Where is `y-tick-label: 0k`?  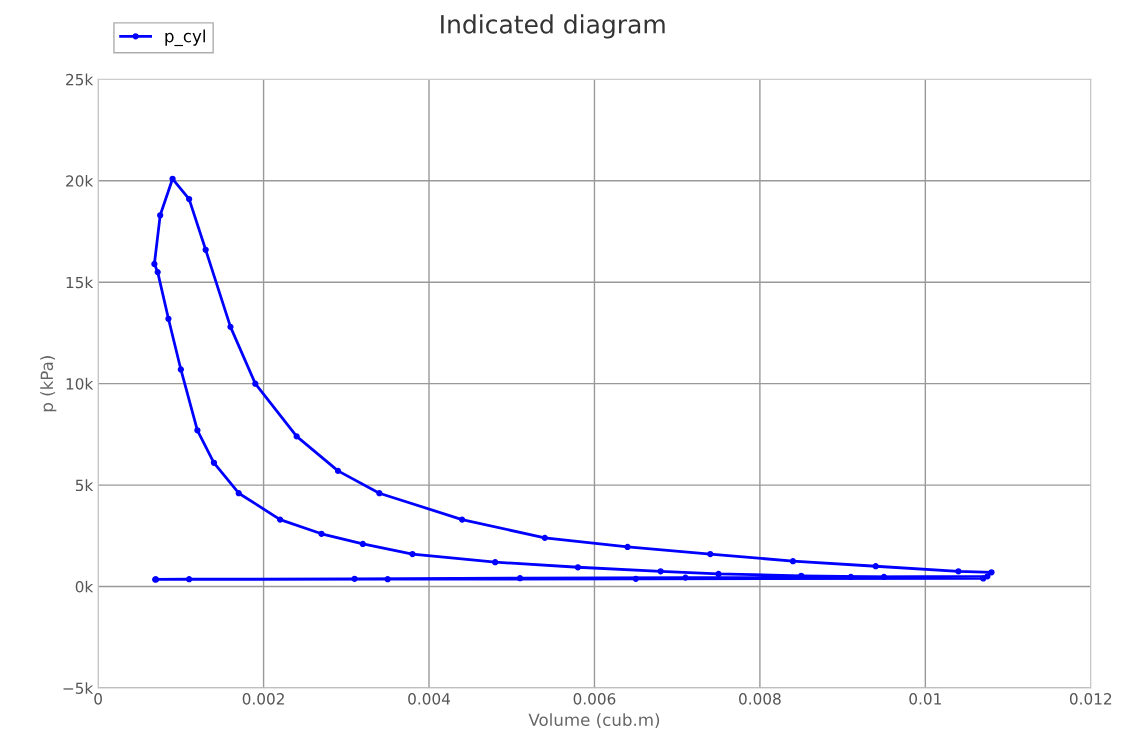 y-tick-label: 0k is located at coordinates (84, 586).